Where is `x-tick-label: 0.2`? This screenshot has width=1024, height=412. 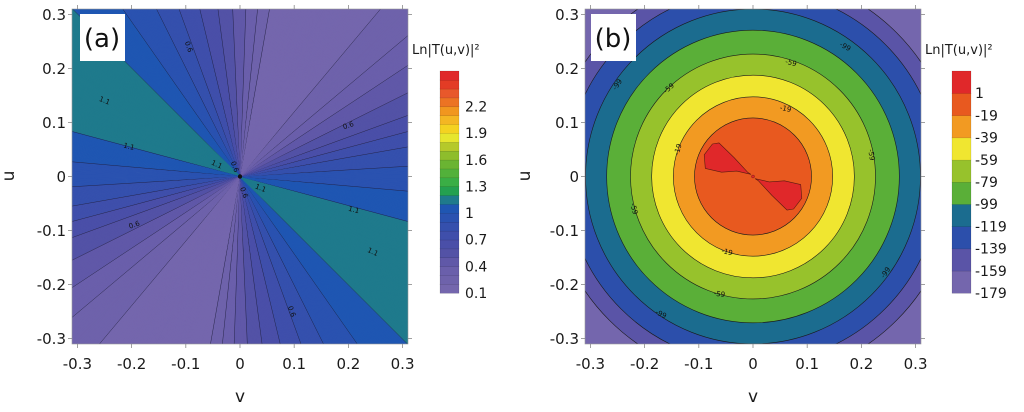
x-tick-label: 0.2 is located at coordinates (348, 364).